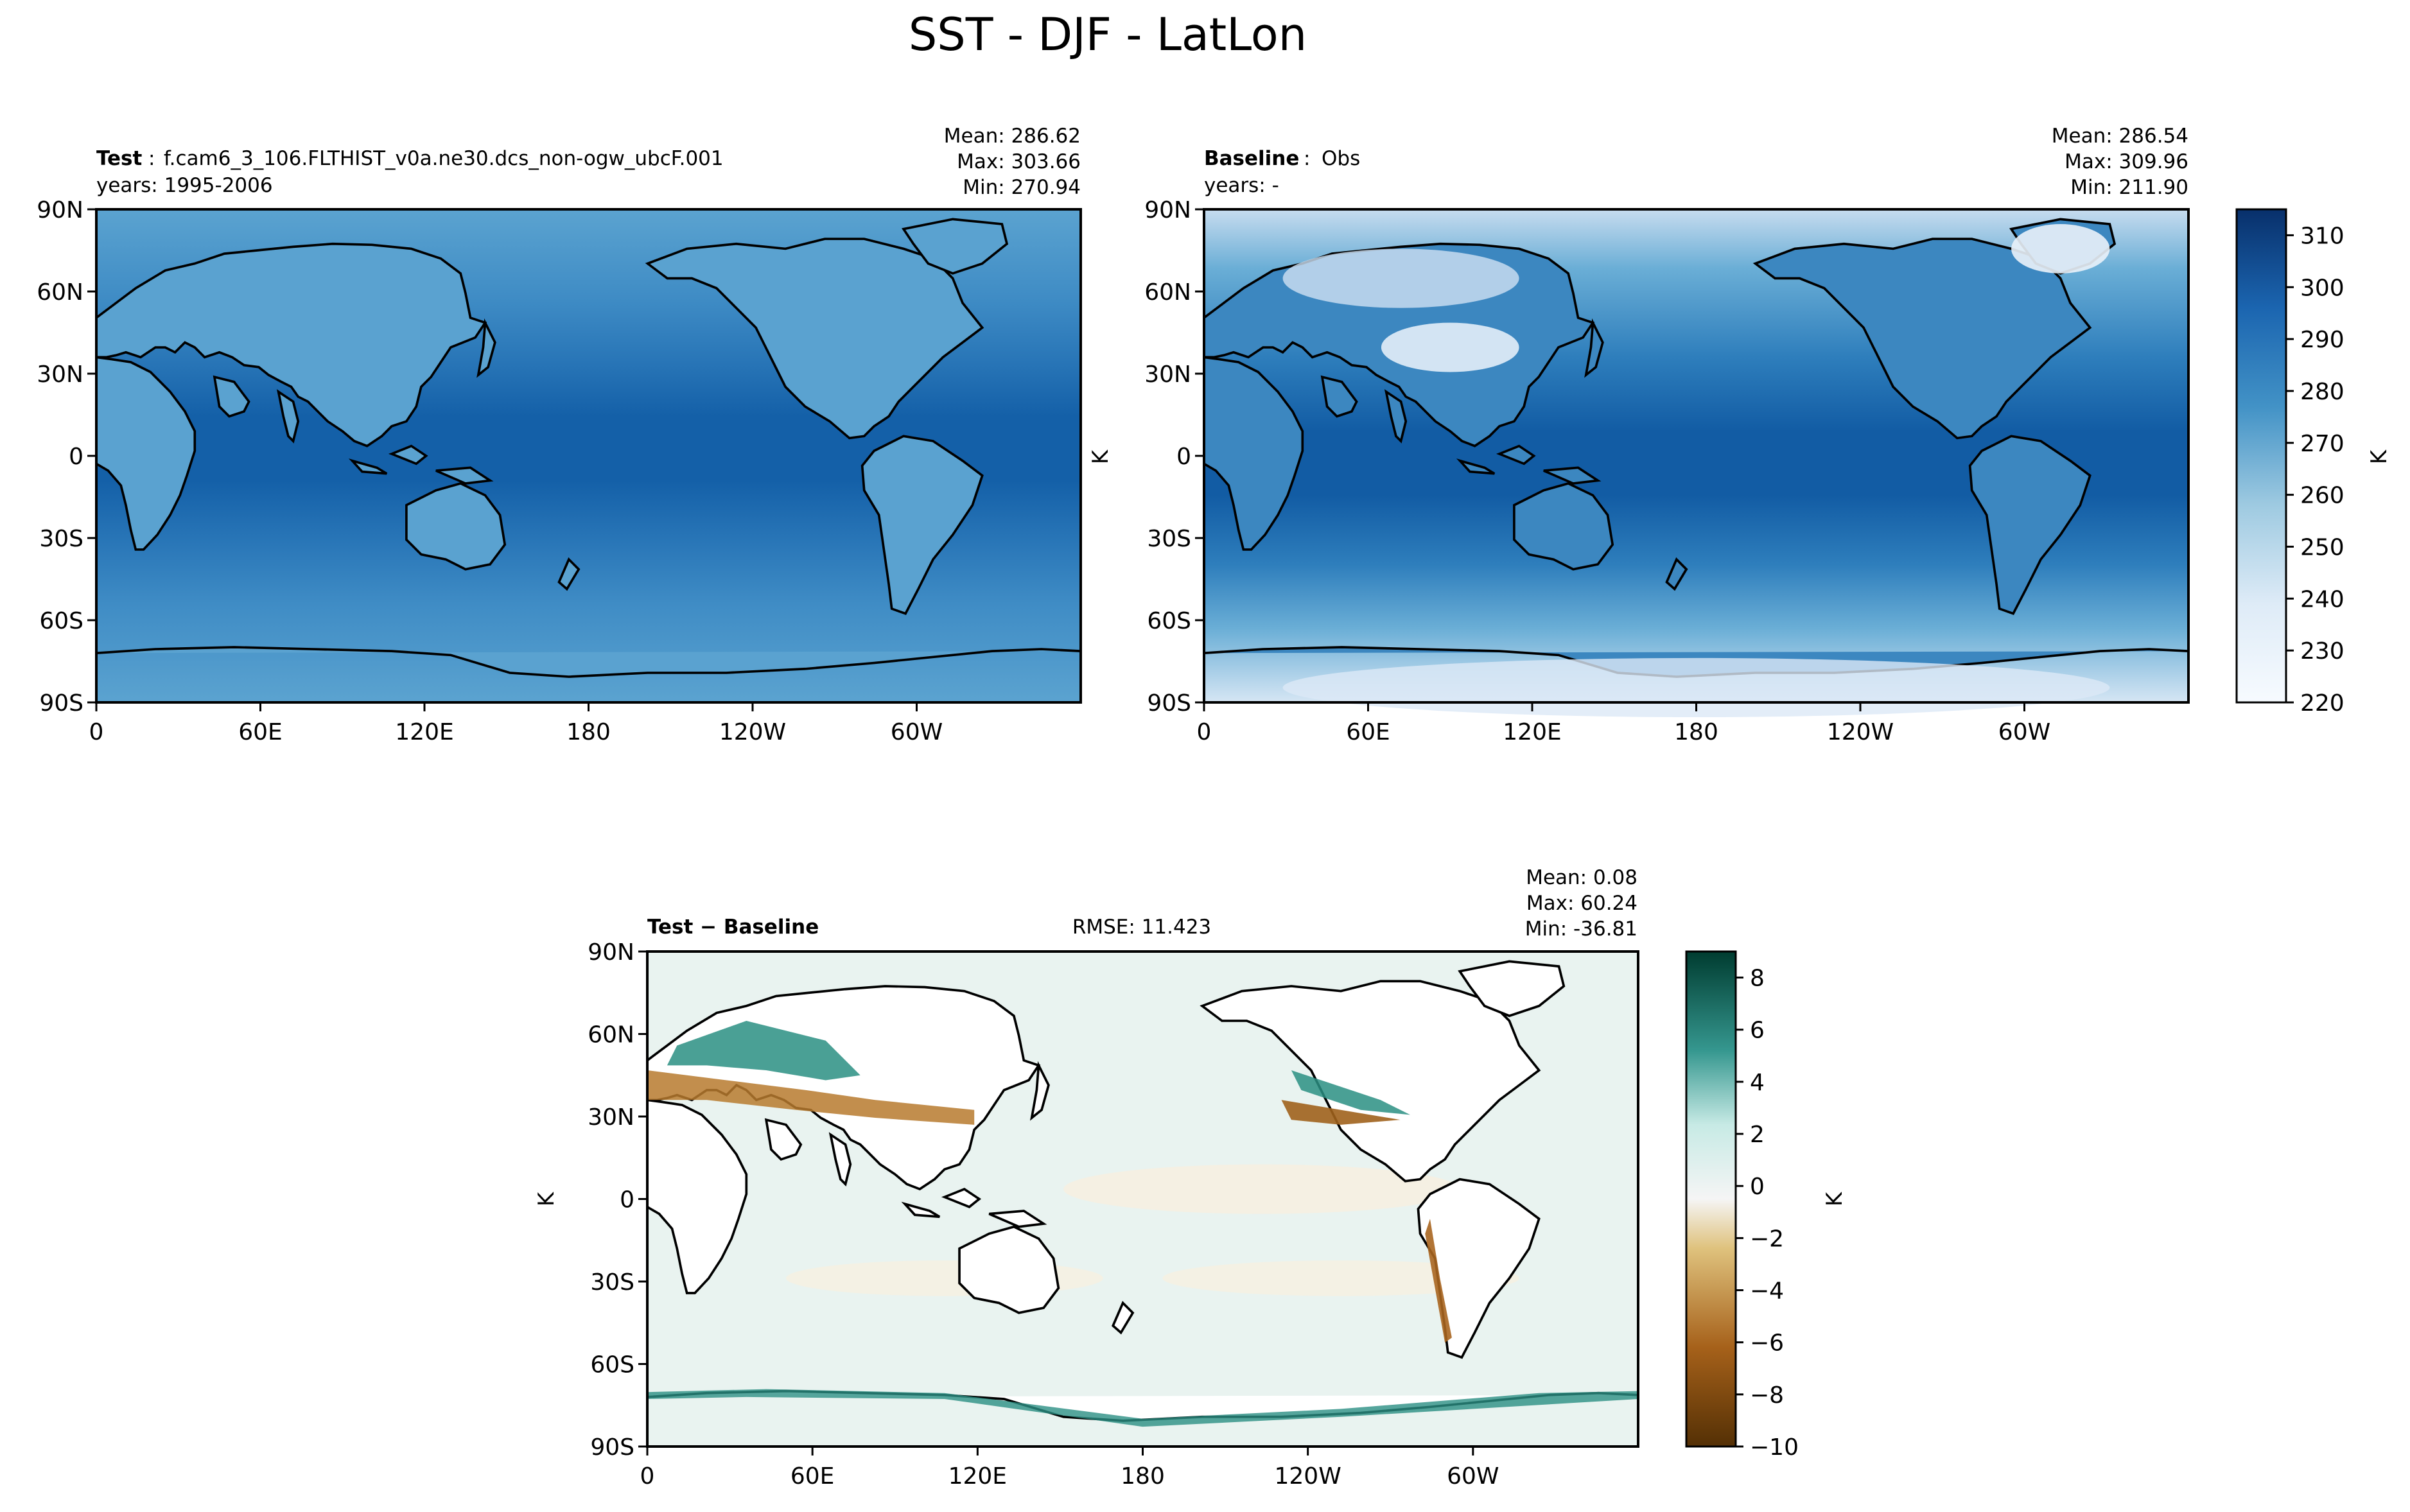 This screenshot has width=2410, height=1512. I want to click on baseline-label-sep: :, so click(1307, 158).